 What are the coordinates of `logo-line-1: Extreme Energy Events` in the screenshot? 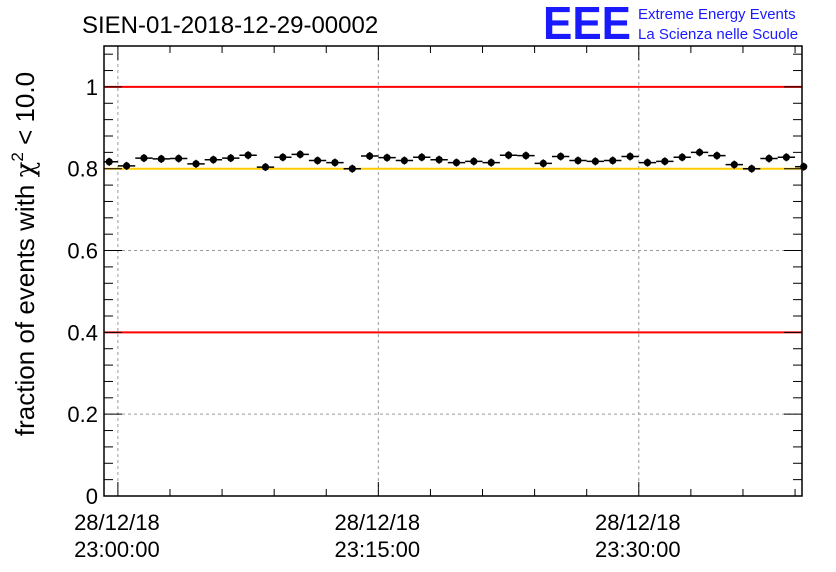 It's located at (717, 14).